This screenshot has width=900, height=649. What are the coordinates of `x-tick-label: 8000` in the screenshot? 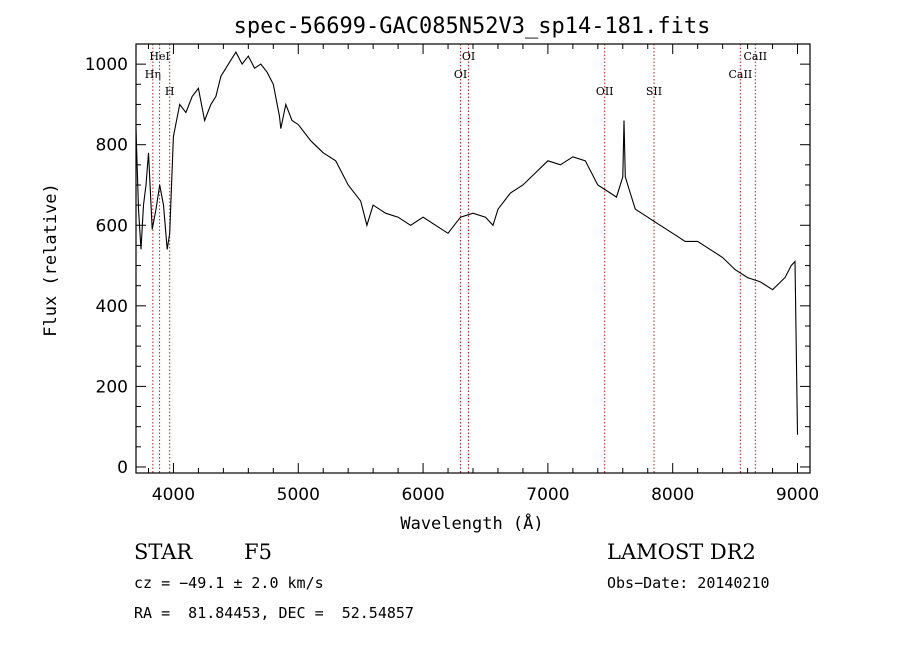 It's located at (672, 495).